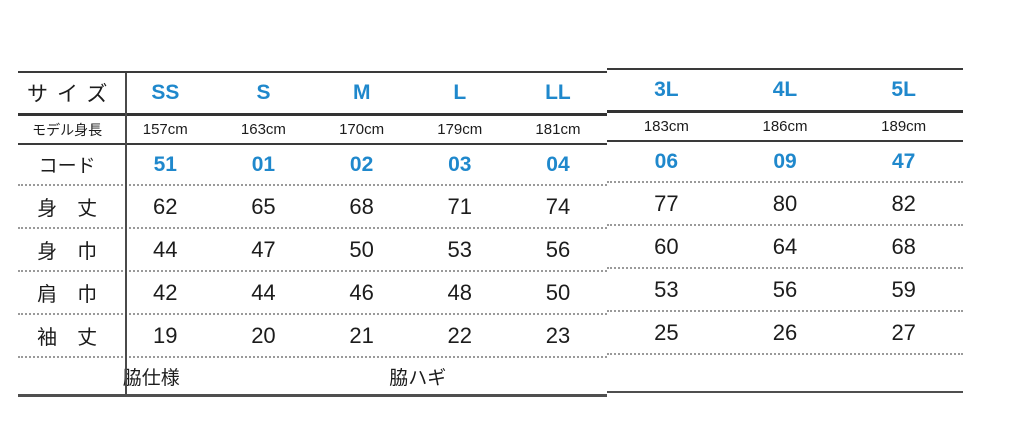 Image resolution: width=1024 pixels, height=436 pixels. What do you see at coordinates (903, 332) in the screenshot?
I see `measure-cell: 27` at bounding box center [903, 332].